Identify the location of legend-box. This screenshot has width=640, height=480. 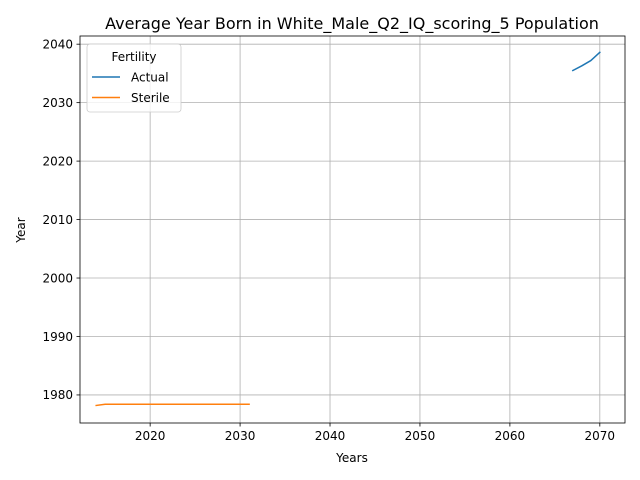
(134, 78).